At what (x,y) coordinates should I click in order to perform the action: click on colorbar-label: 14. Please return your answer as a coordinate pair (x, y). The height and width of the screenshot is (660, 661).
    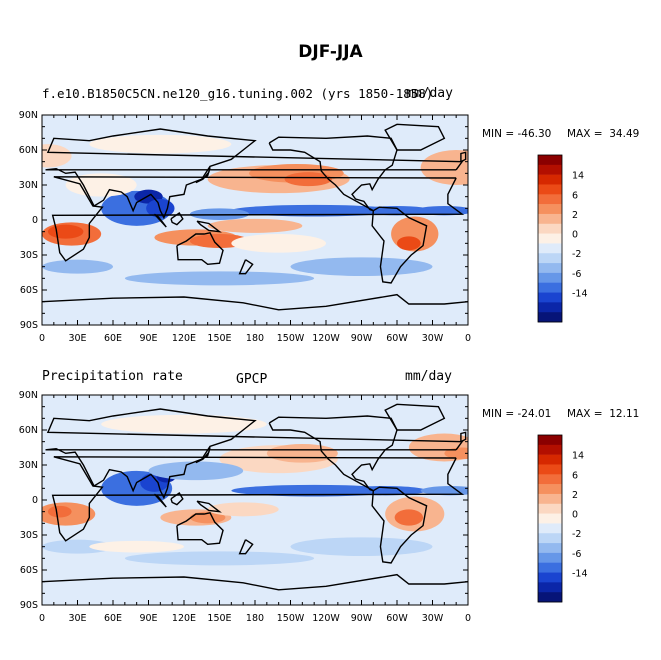
    Looking at the image, I should click on (578, 176).